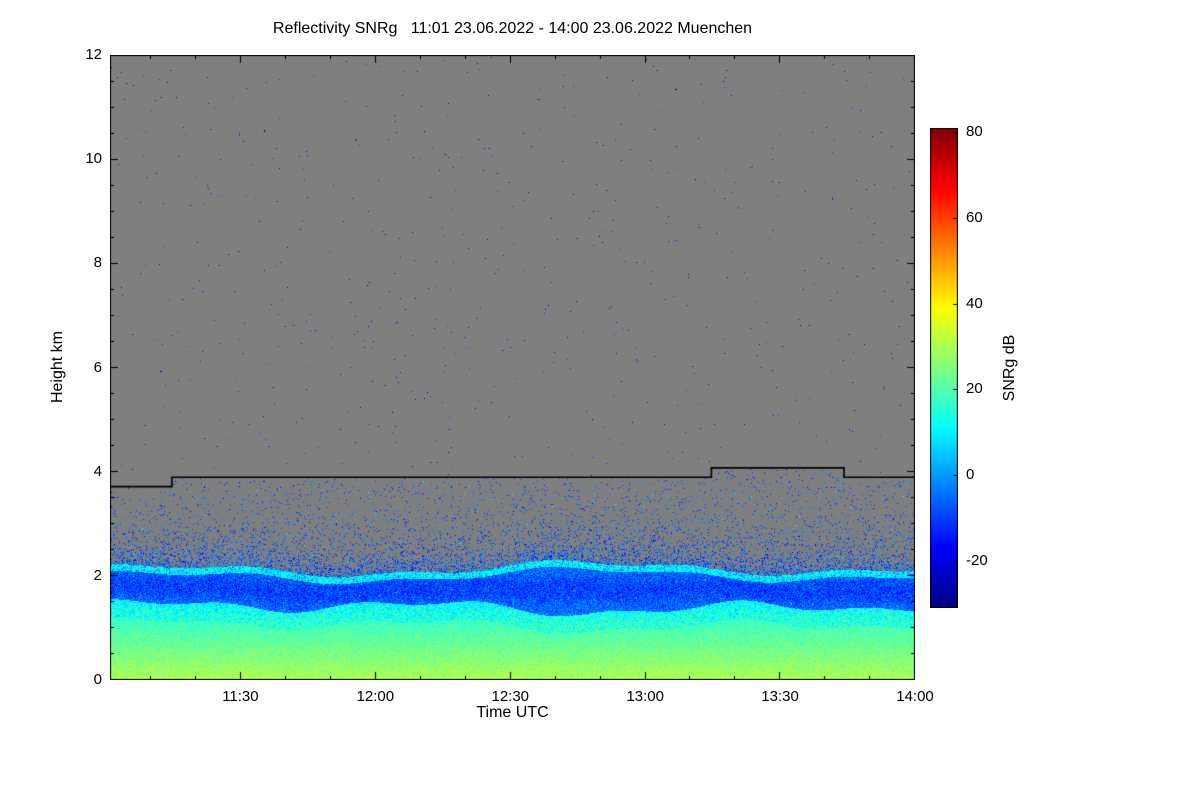 This screenshot has width=1200, height=800. I want to click on colorbar-tick-label: 40, so click(974, 303).